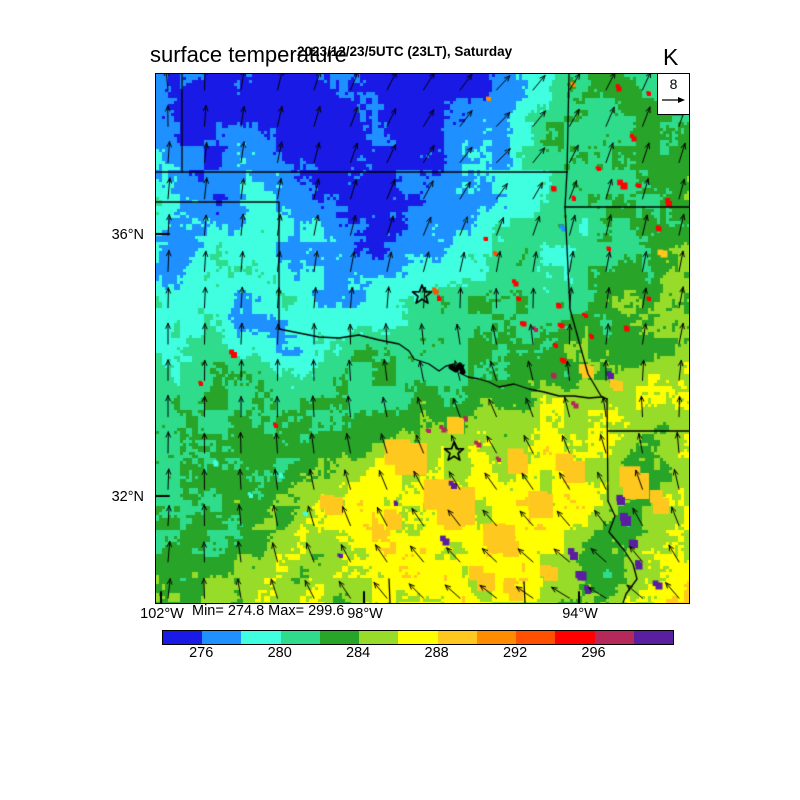  Describe the element at coordinates (673, 94) in the screenshot. I see `reference-vector-box: 8` at that location.